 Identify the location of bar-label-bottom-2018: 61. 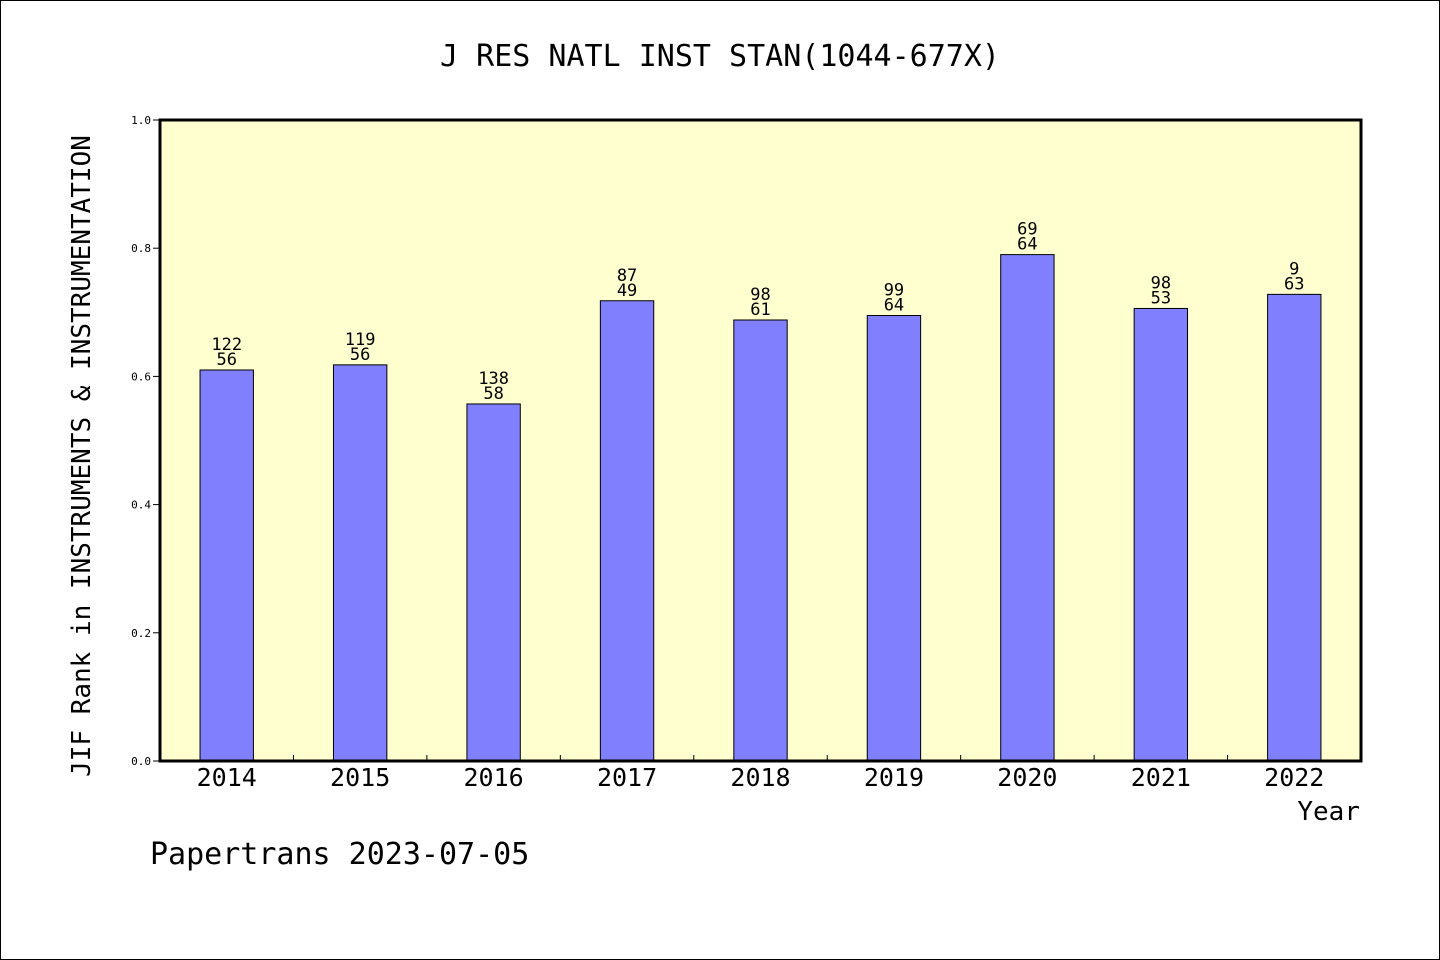
(760, 310).